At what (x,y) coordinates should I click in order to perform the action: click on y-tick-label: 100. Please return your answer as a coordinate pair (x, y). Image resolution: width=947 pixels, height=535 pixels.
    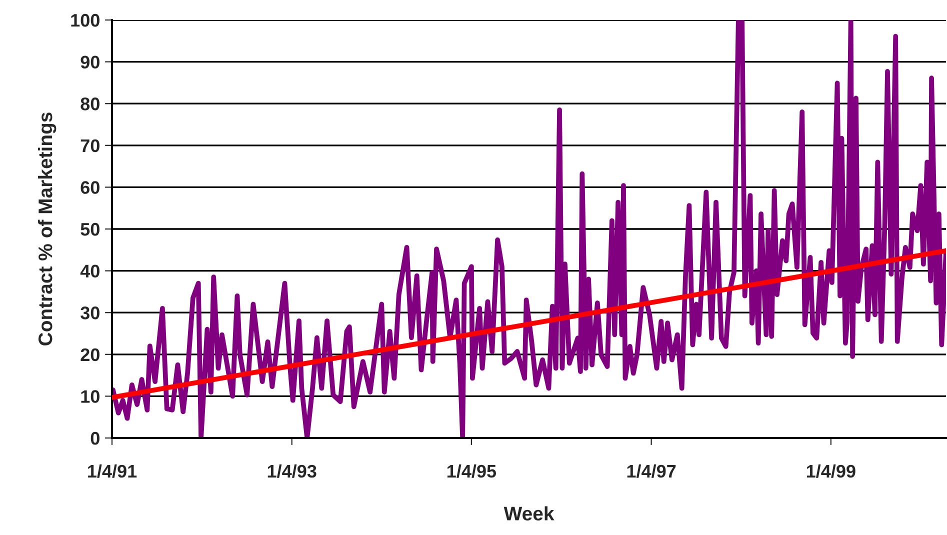
    Looking at the image, I should click on (85, 20).